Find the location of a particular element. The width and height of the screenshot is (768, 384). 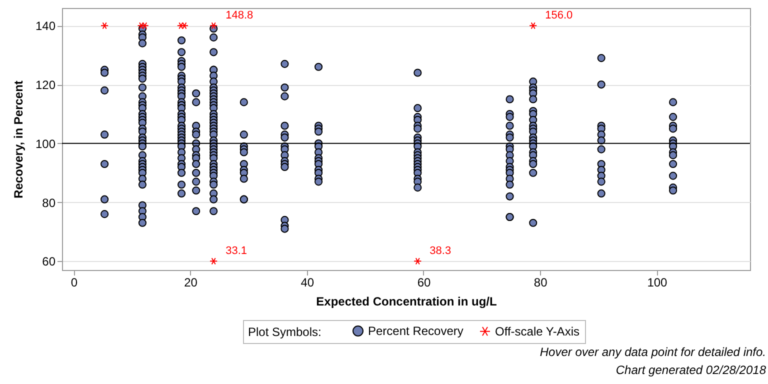

legend-title: Plot Symbols: is located at coordinates (285, 332).